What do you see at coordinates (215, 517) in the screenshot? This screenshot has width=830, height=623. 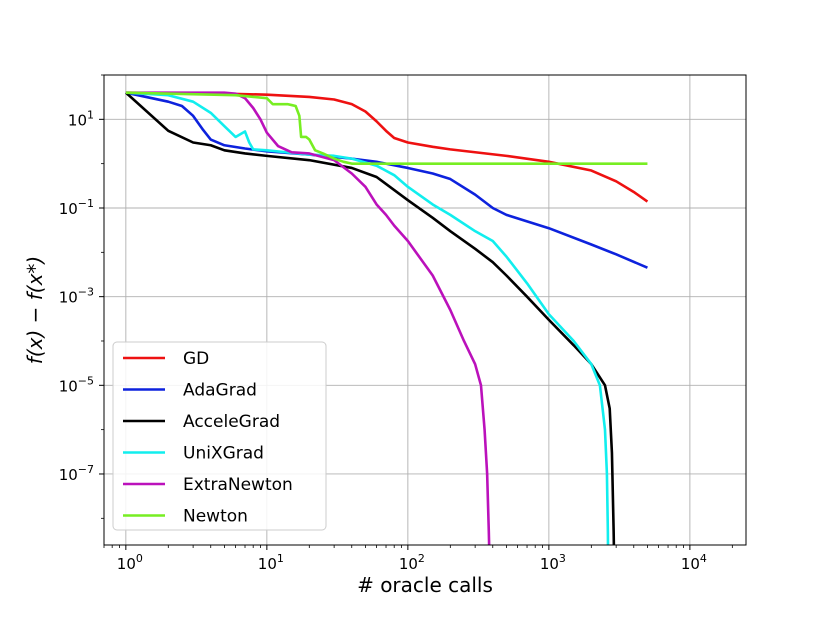 I see `legend-label: Newton` at bounding box center [215, 517].